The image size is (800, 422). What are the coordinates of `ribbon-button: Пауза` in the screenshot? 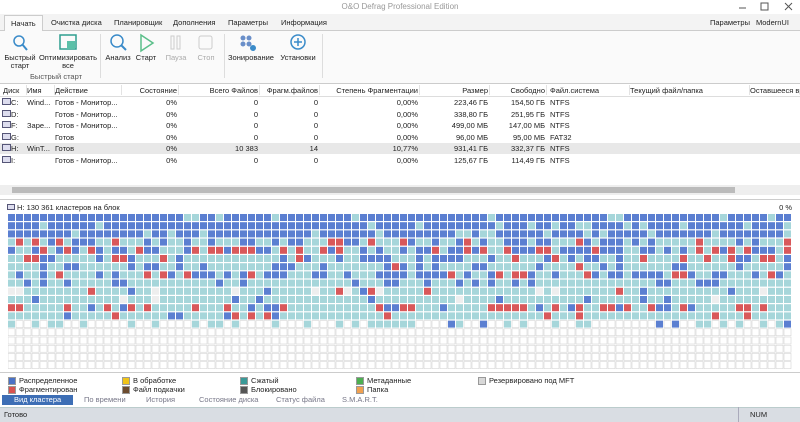 It's located at (176, 57).